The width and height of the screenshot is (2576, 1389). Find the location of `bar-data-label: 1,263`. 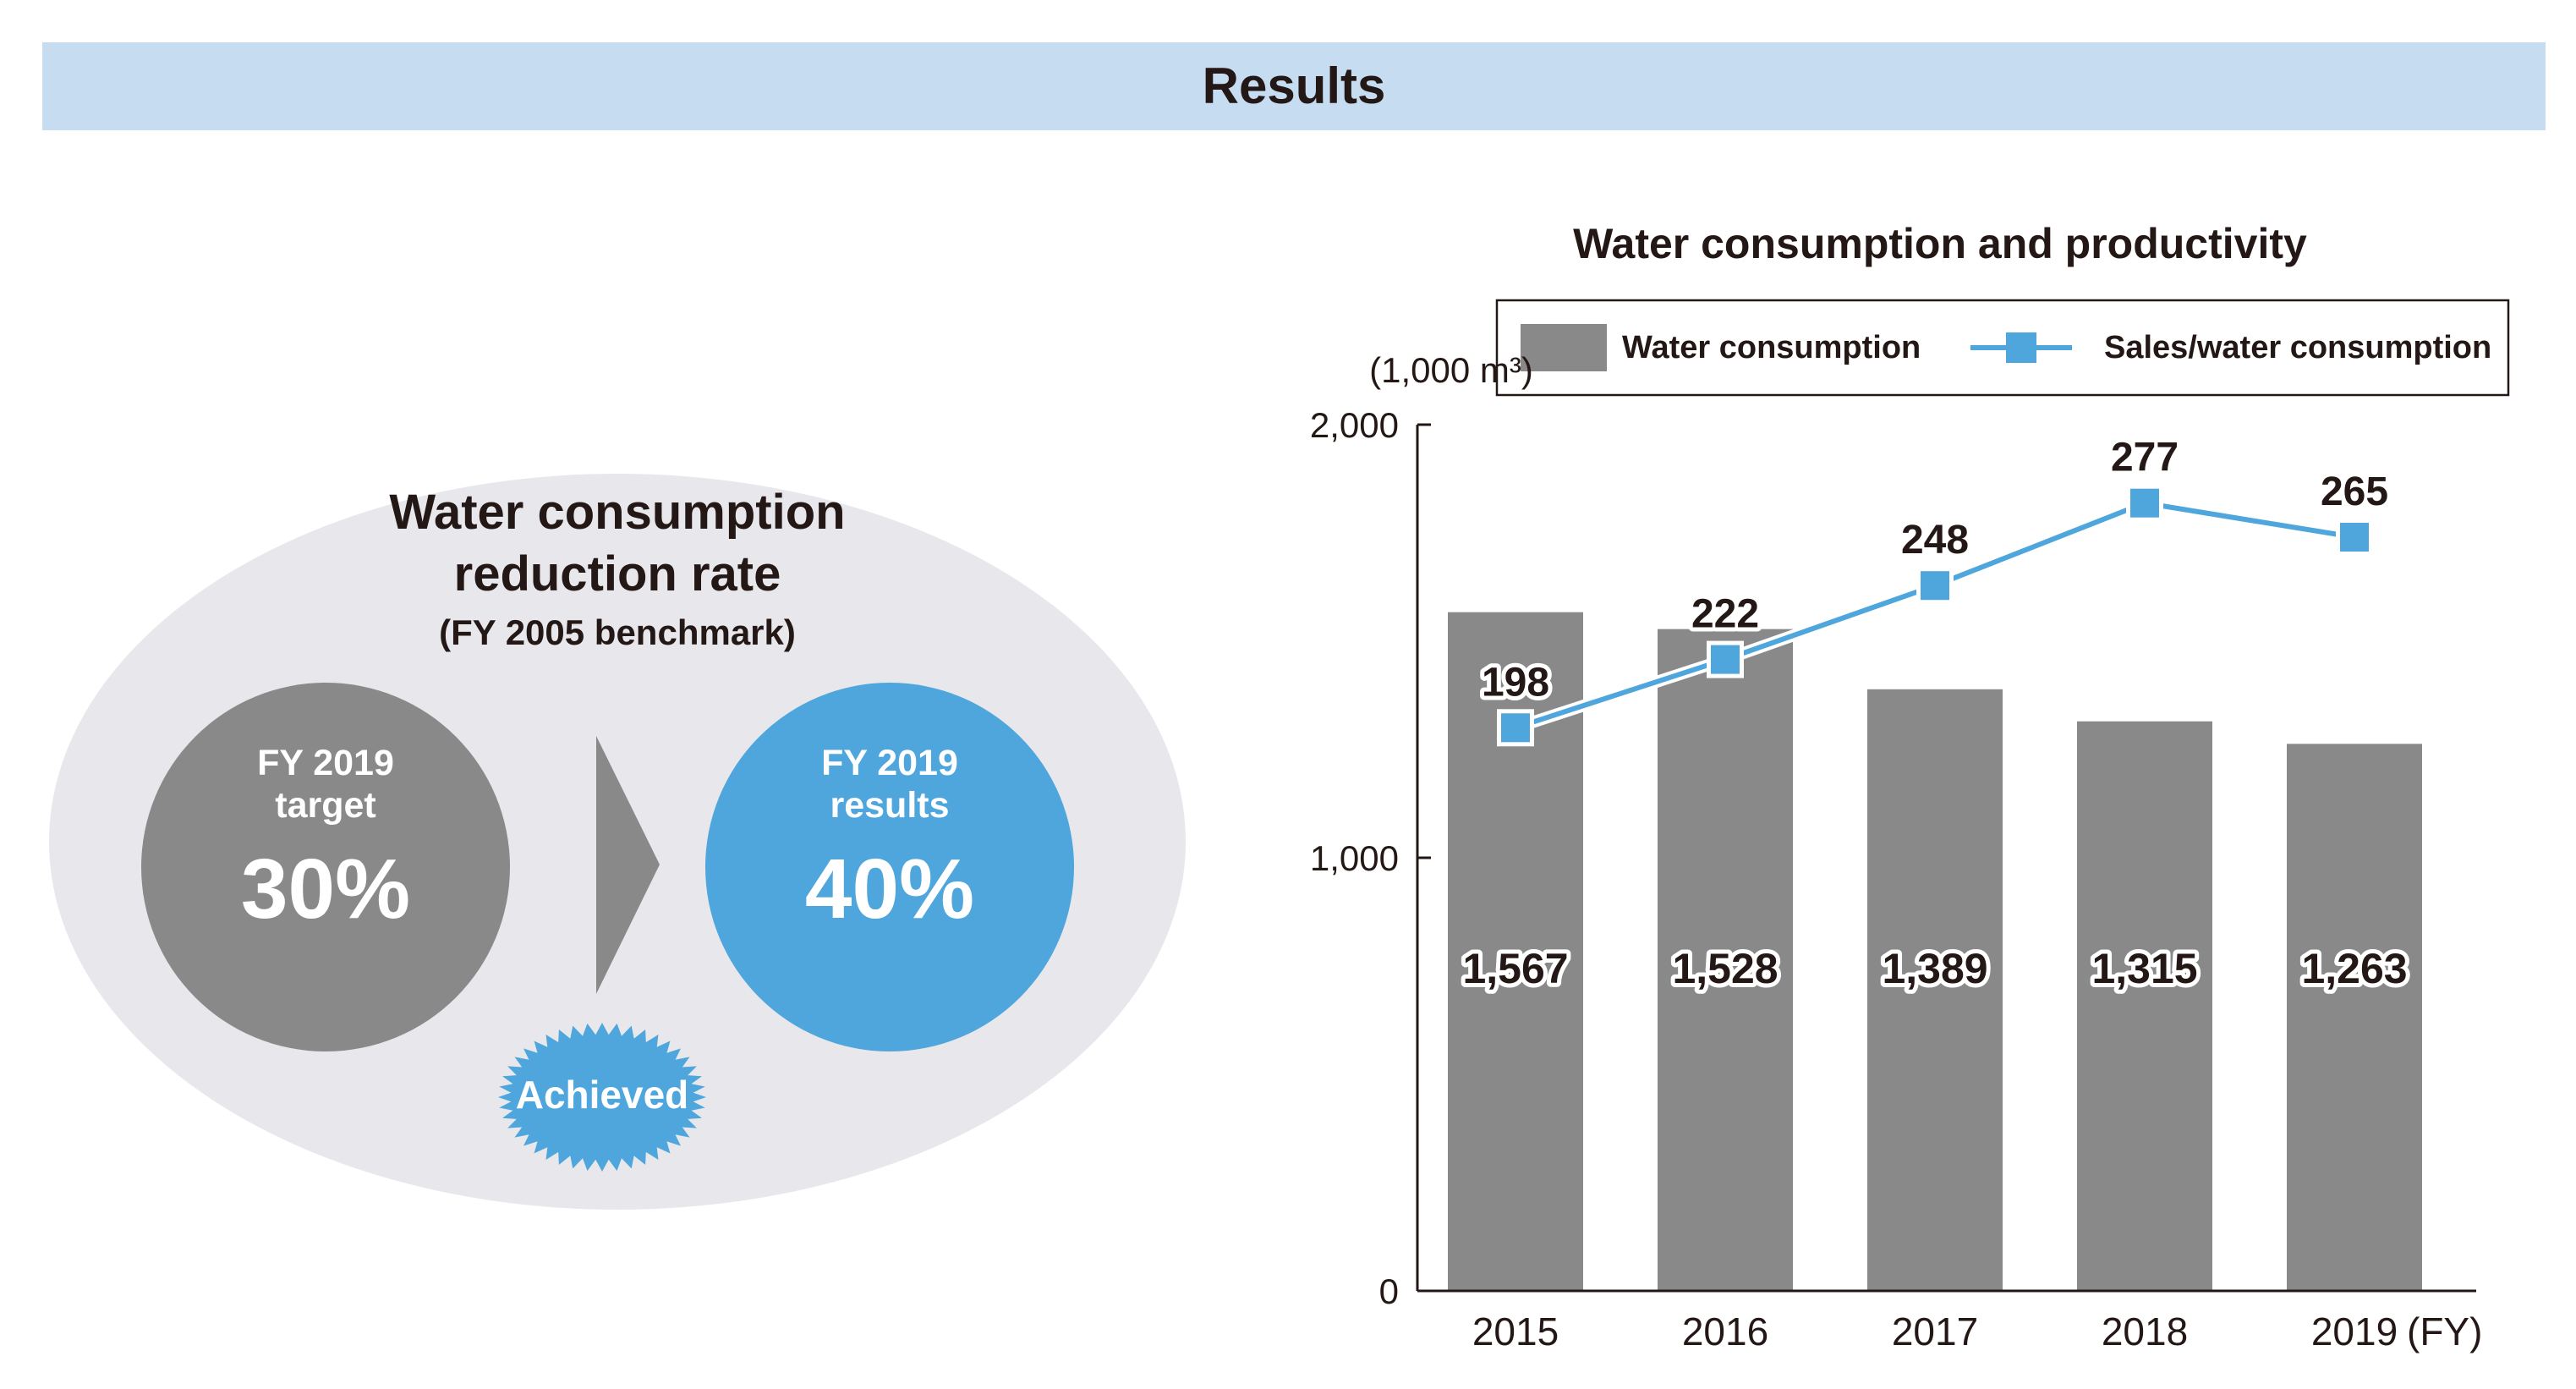

bar-data-label: 1,263 is located at coordinates (2354, 968).